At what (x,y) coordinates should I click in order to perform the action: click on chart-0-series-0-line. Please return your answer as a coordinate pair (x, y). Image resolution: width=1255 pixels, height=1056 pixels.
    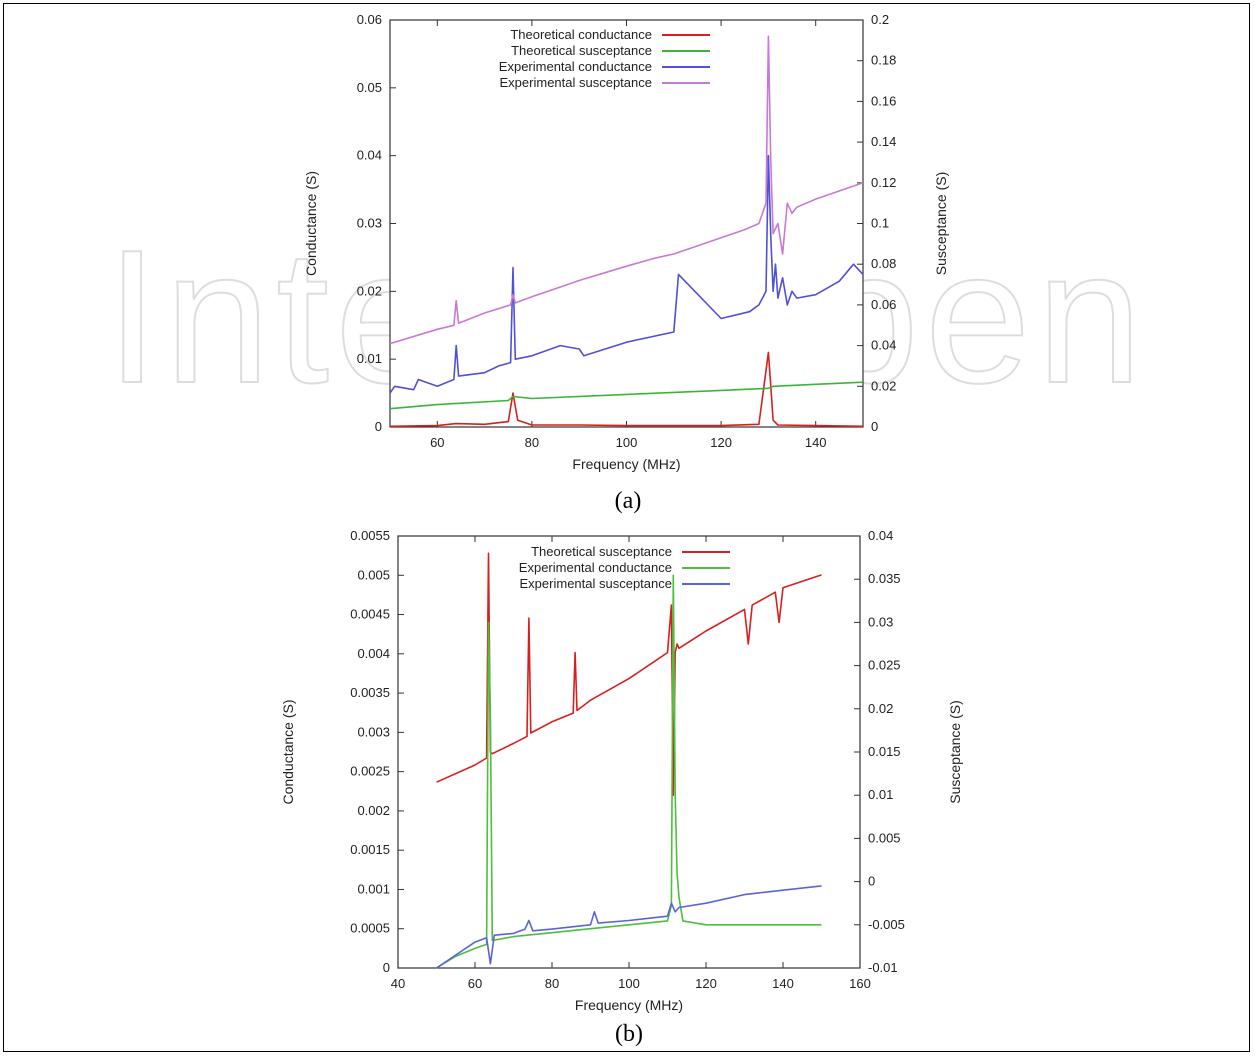
    Looking at the image, I should click on (626, 389).